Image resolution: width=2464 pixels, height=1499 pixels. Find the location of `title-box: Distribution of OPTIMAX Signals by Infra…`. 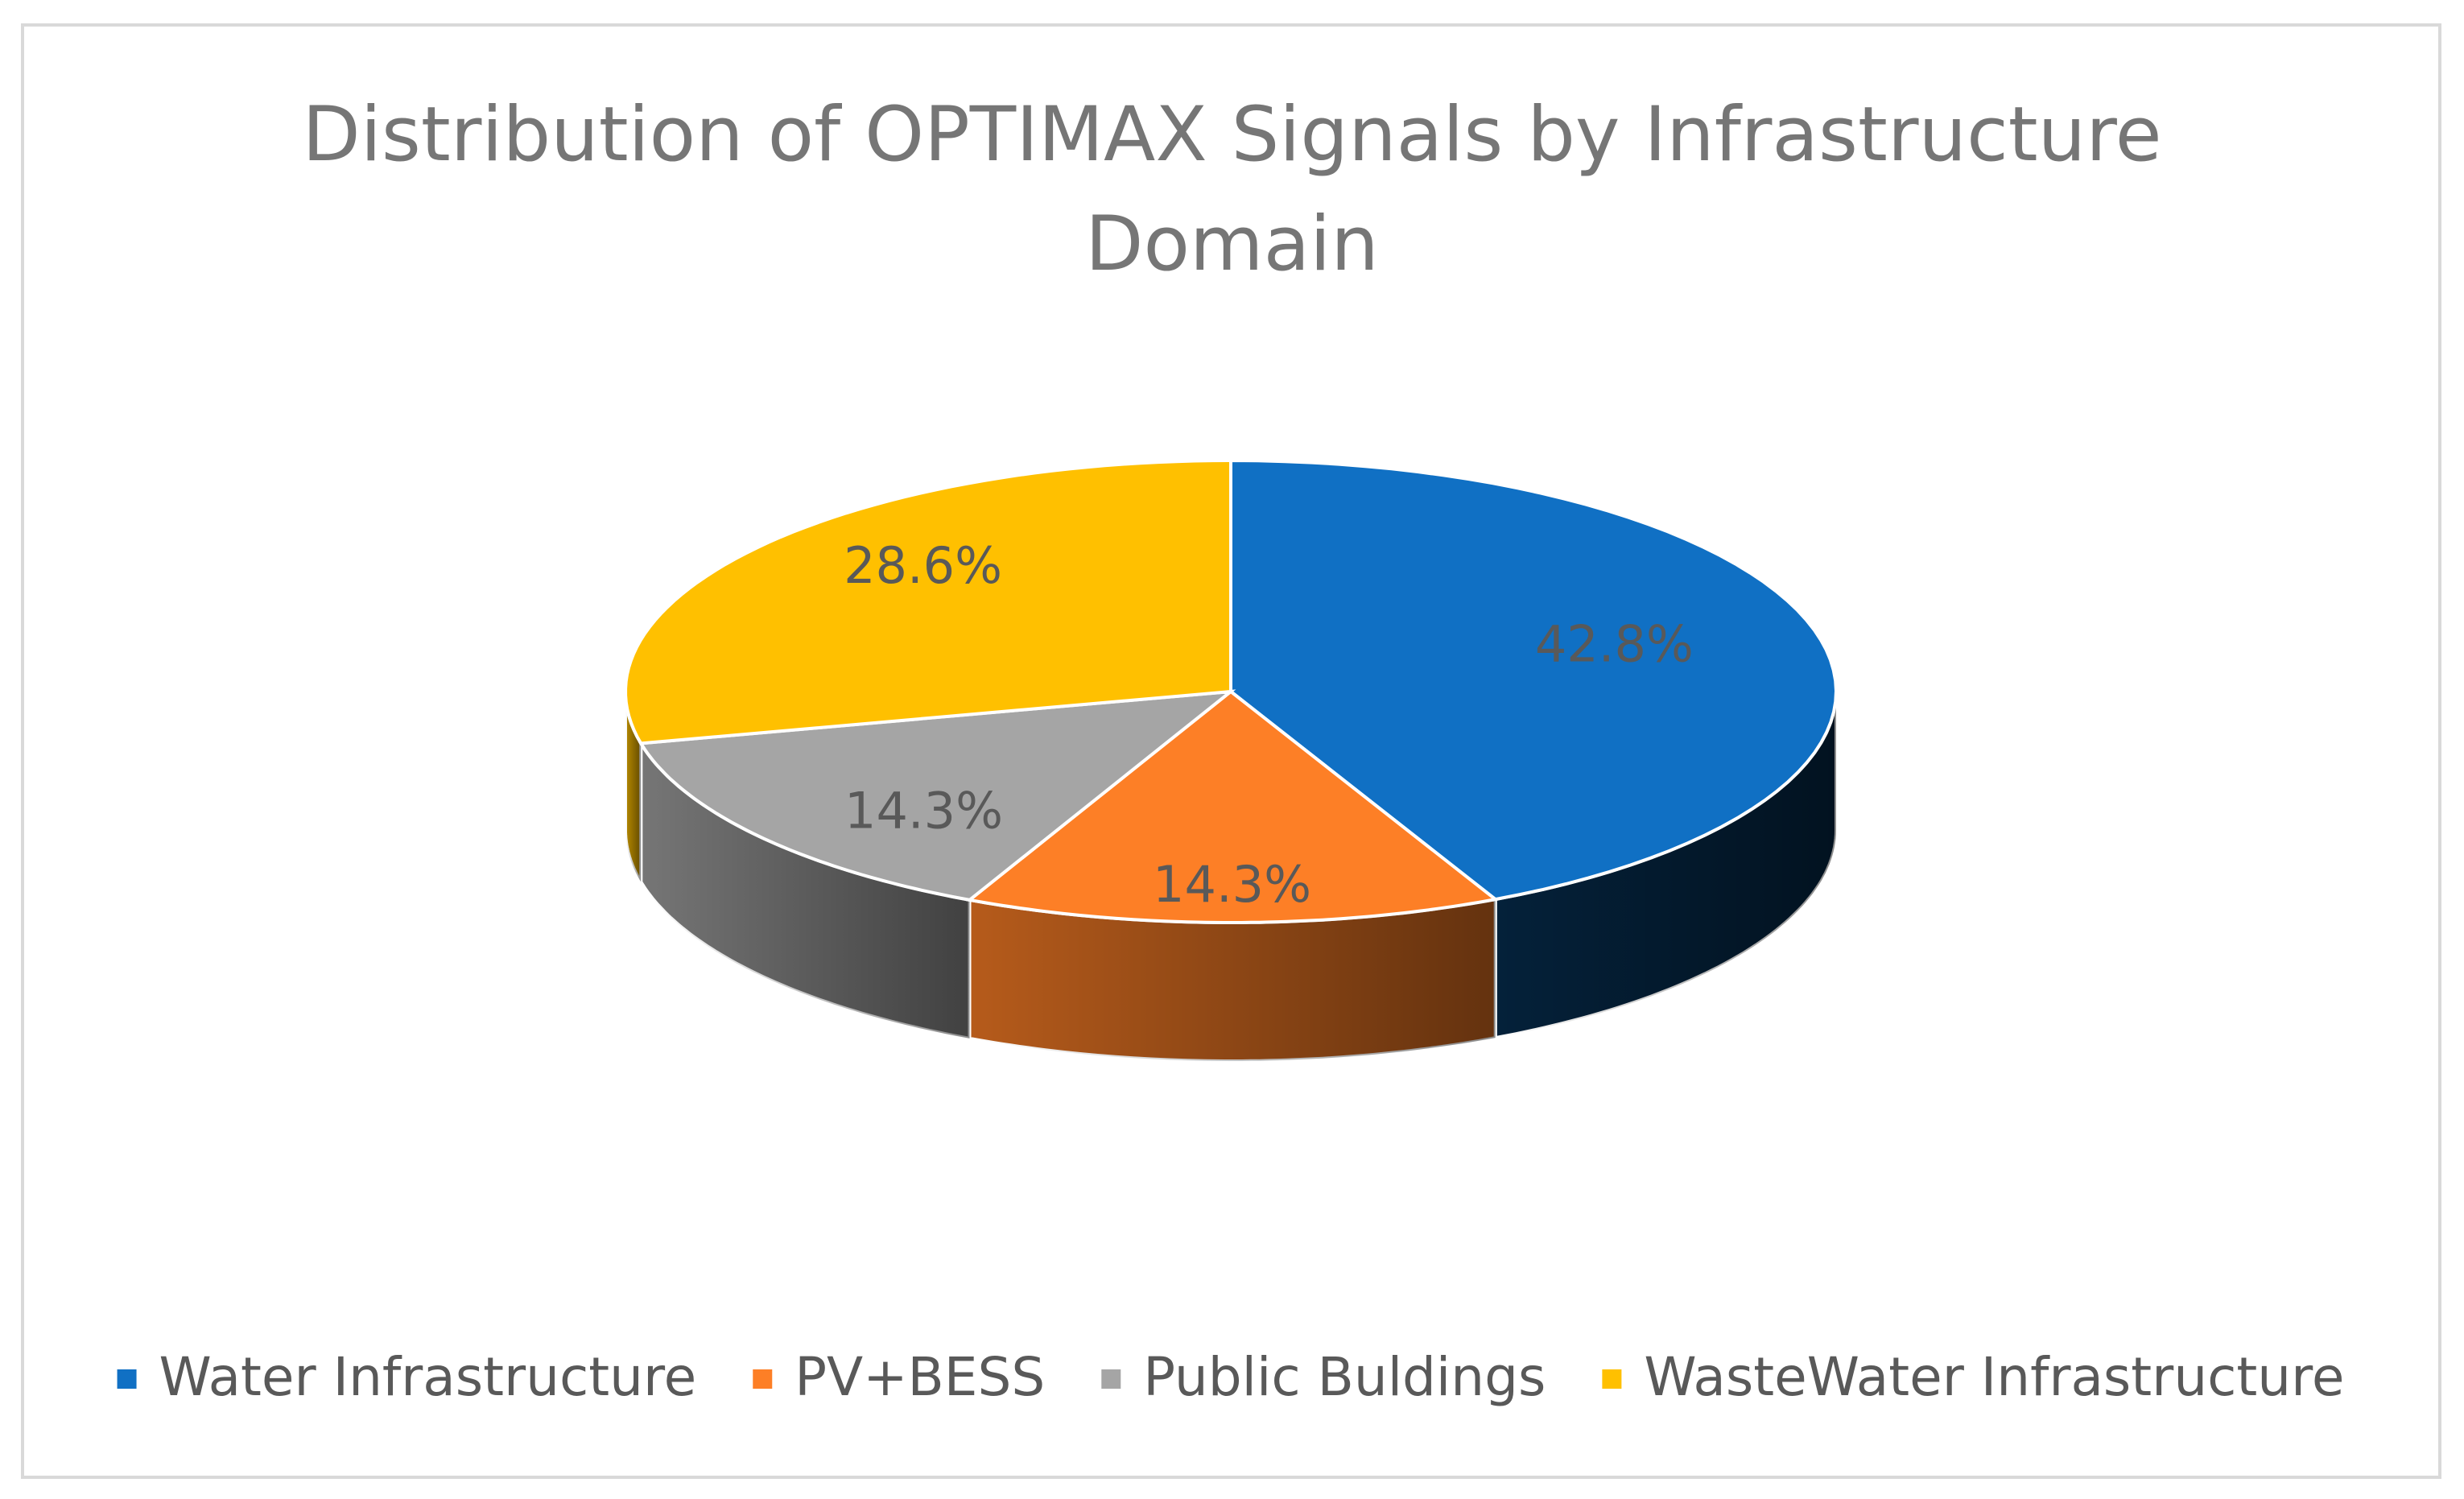

title-box: Distribution of OPTIMAX Signals by Infra… is located at coordinates (1232, 190).